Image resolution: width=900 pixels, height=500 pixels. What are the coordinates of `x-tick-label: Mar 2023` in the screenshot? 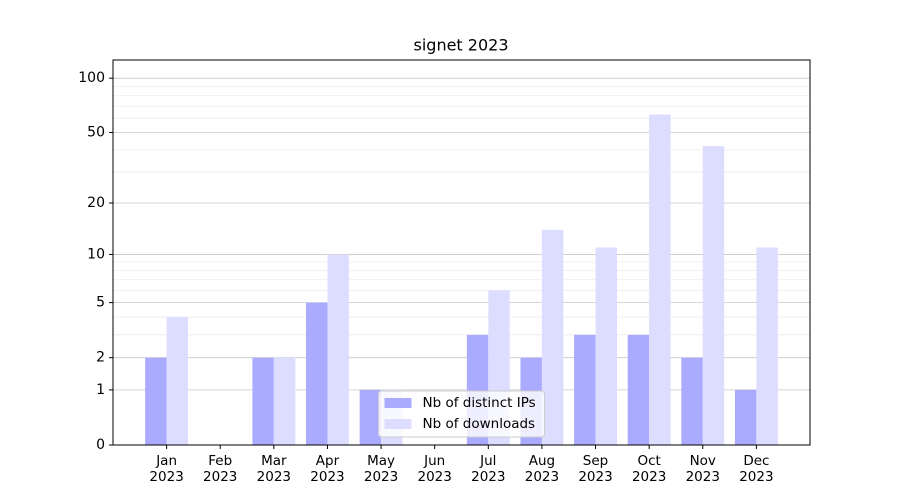 It's located at (274, 469).